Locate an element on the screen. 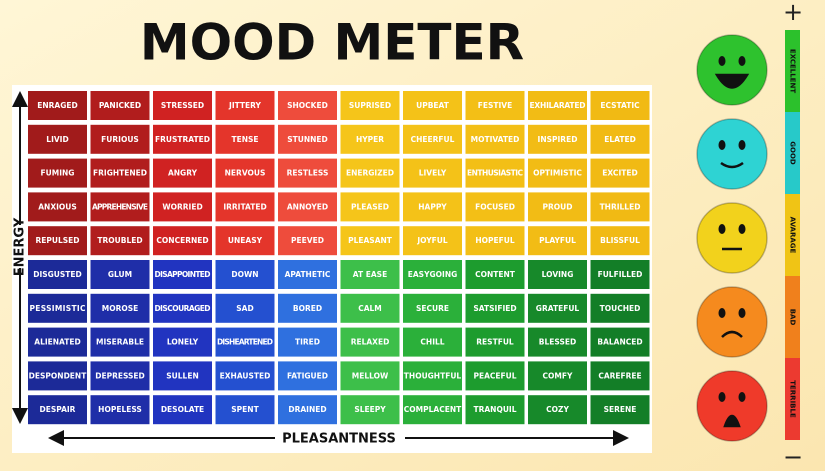  mood-label: DESPAIR is located at coordinates (58, 409).